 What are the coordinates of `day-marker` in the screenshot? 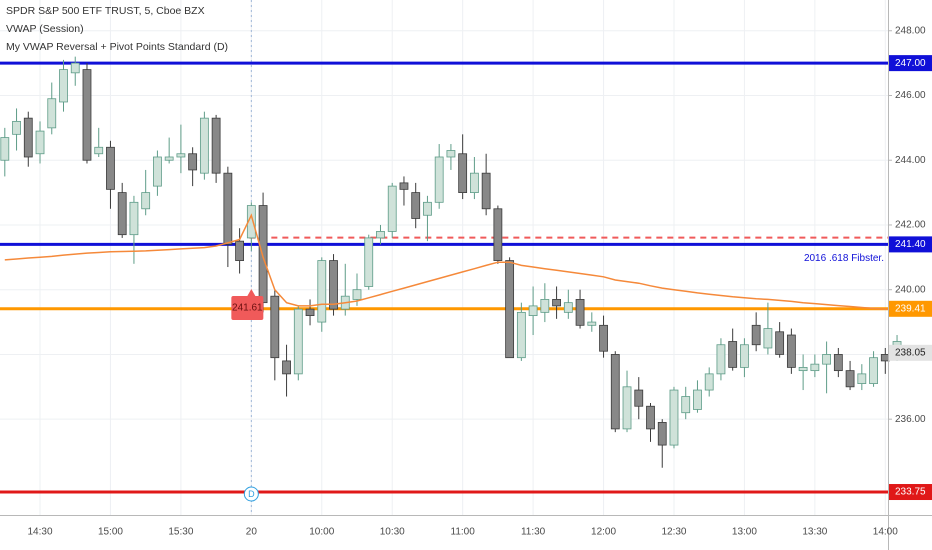 It's located at (251, 494).